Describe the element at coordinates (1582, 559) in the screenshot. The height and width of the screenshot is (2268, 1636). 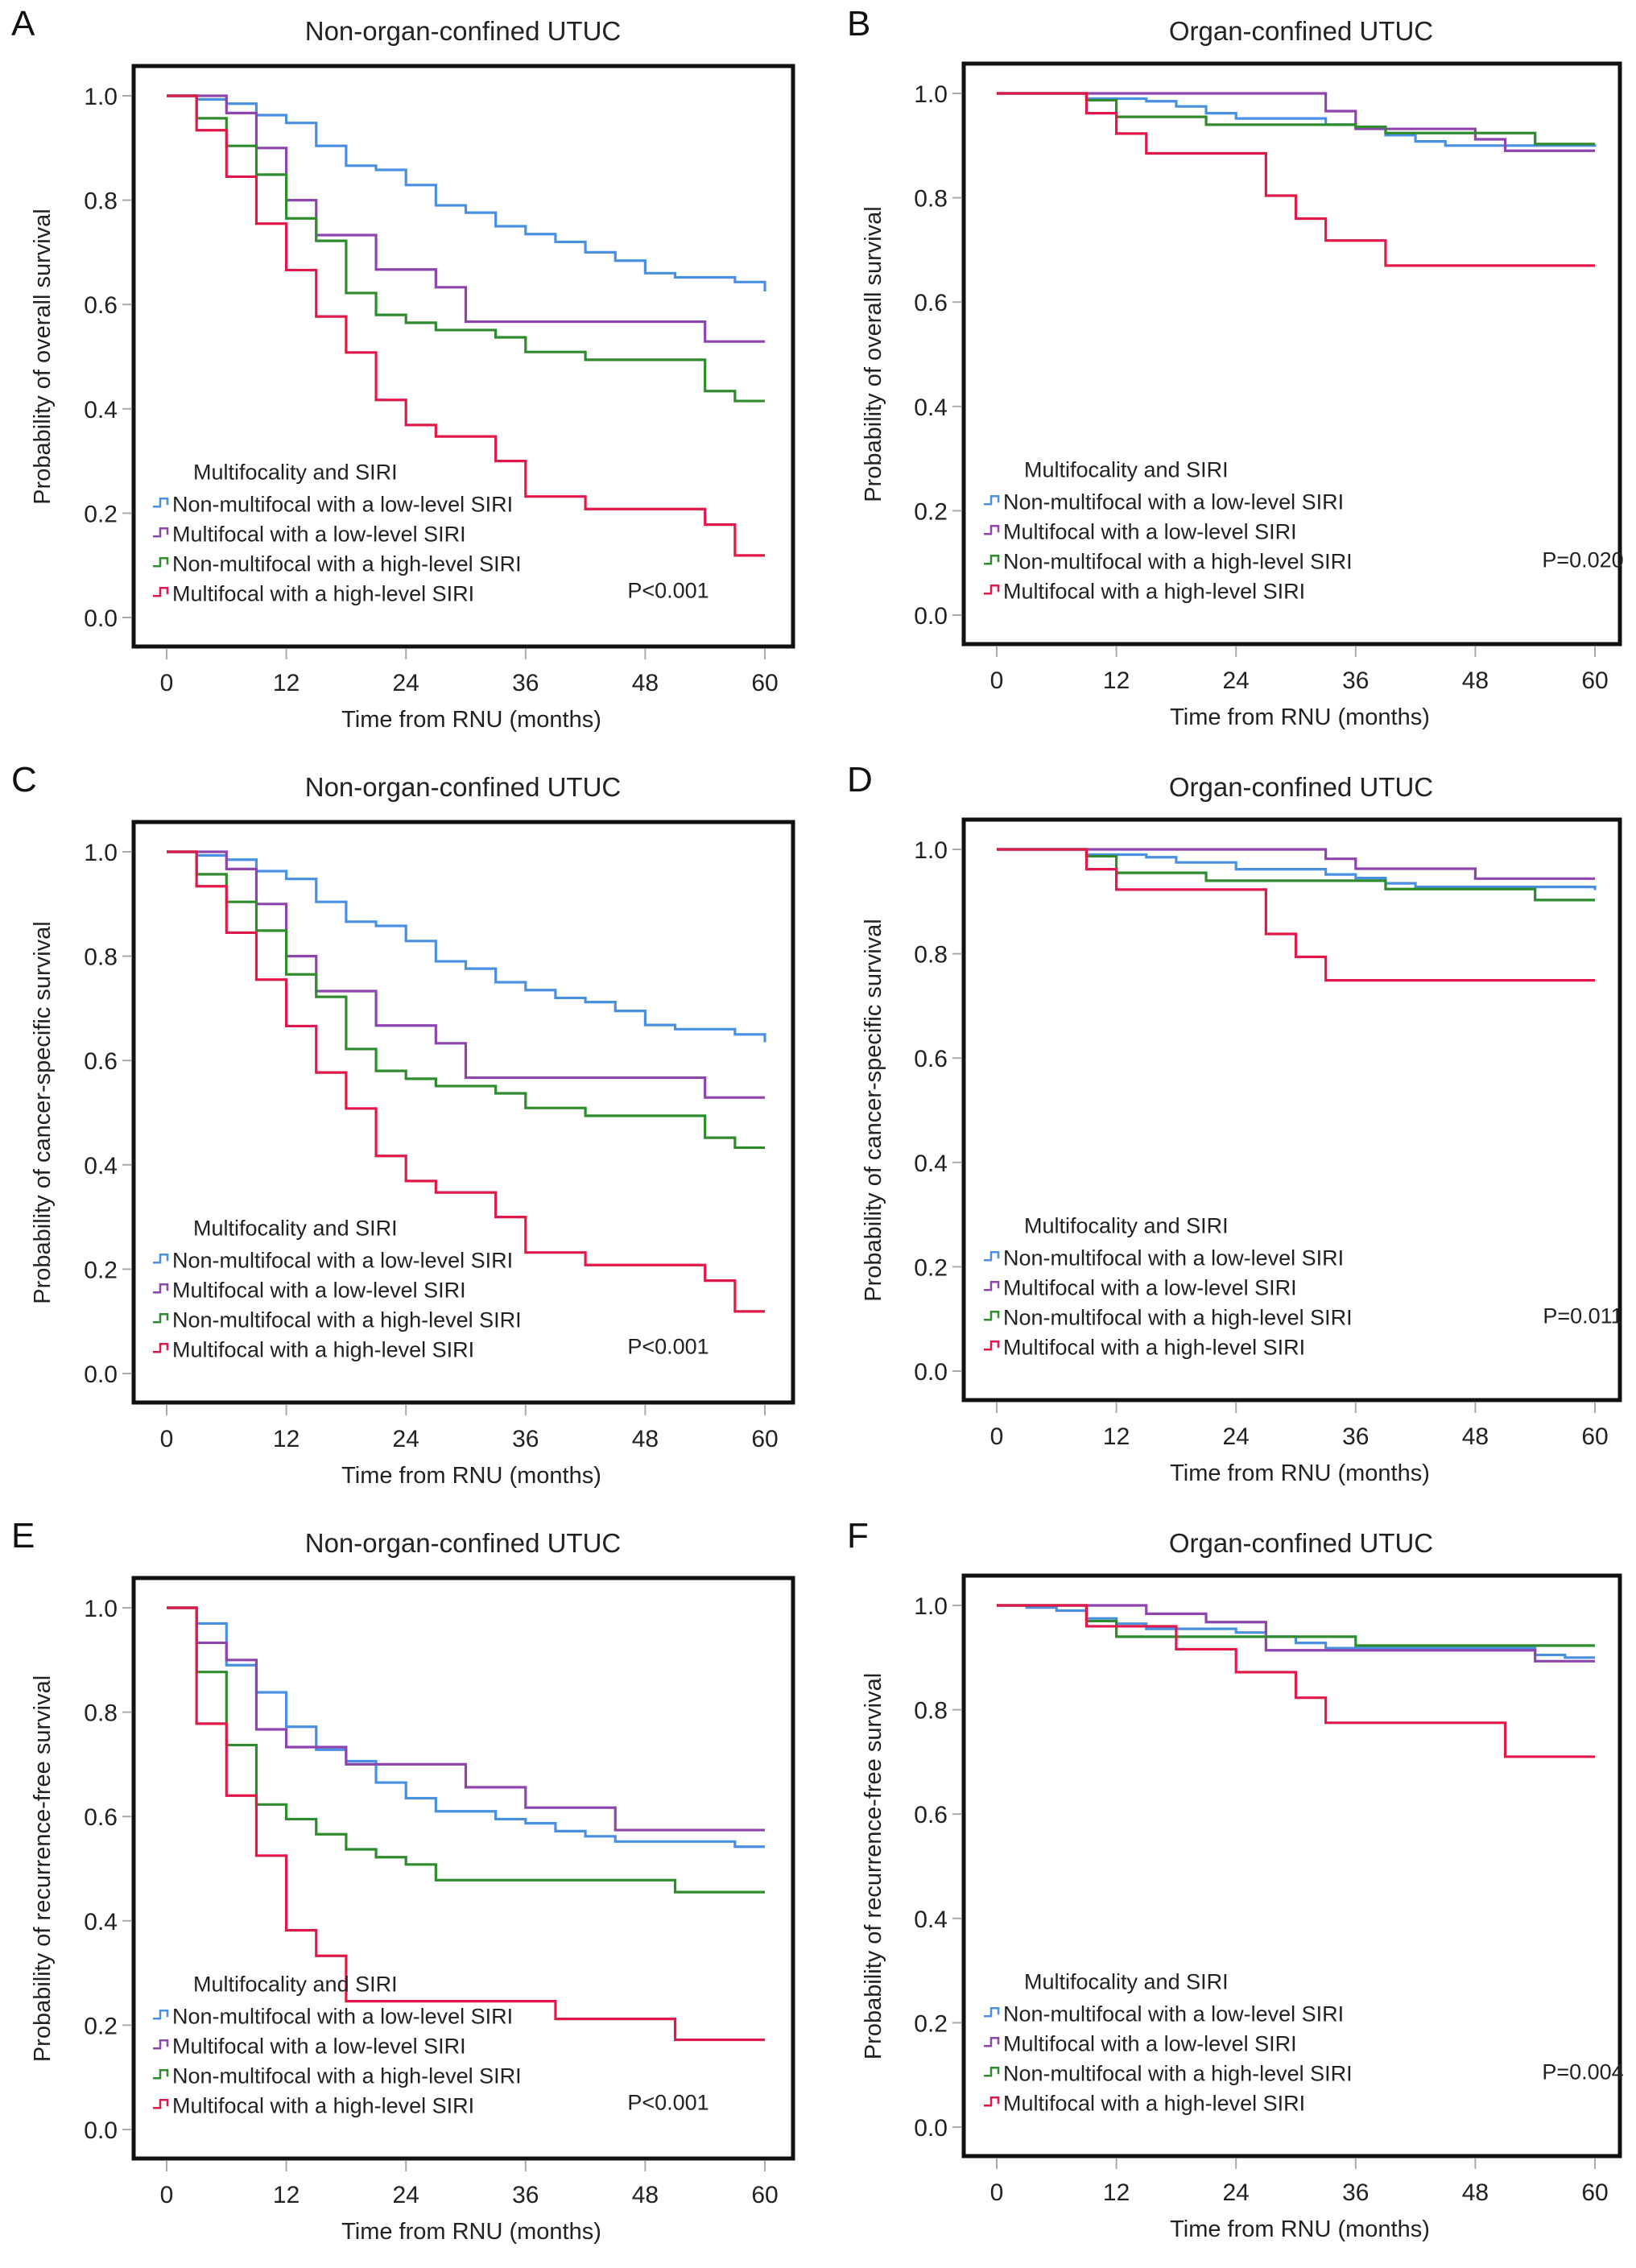
I see `p-value: P=0.020` at that location.